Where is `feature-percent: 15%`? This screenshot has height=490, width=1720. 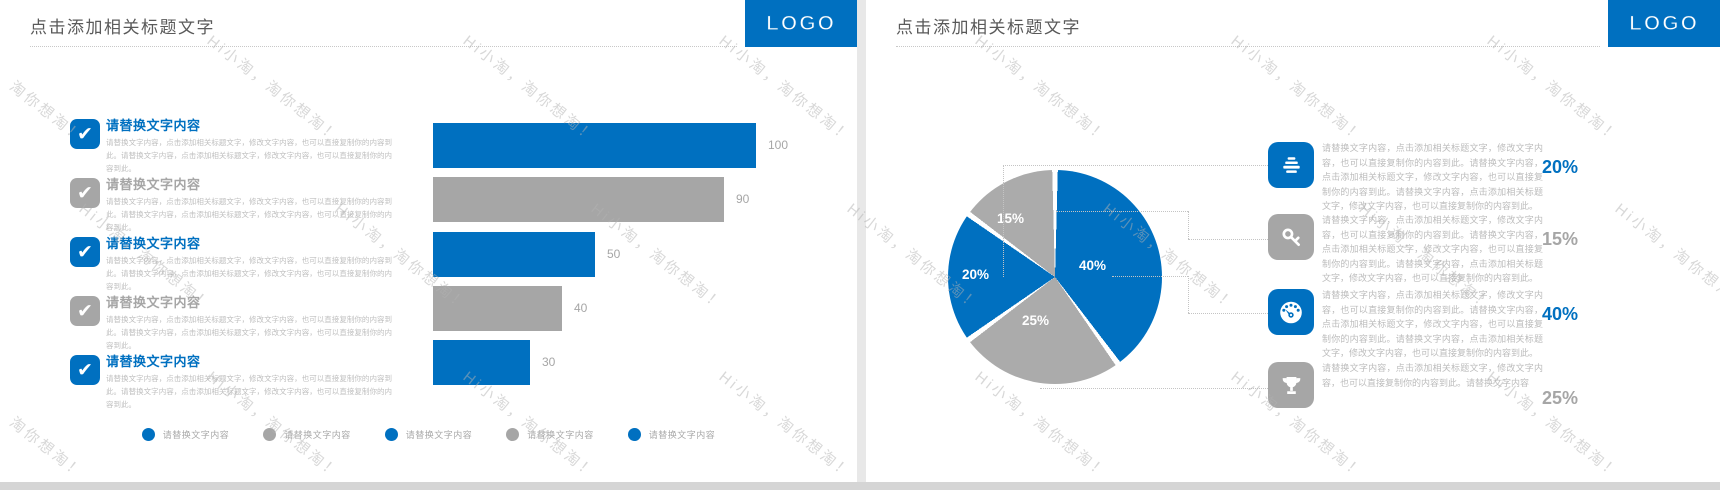 feature-percent: 15% is located at coordinates (1560, 239).